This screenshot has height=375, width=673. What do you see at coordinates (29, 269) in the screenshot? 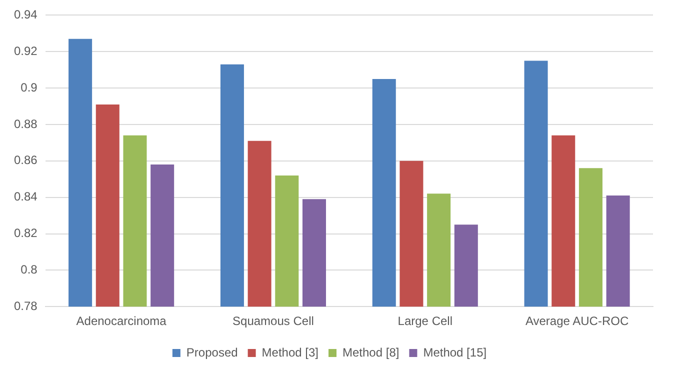
I see `y-tick-label: 0.8` at bounding box center [29, 269].